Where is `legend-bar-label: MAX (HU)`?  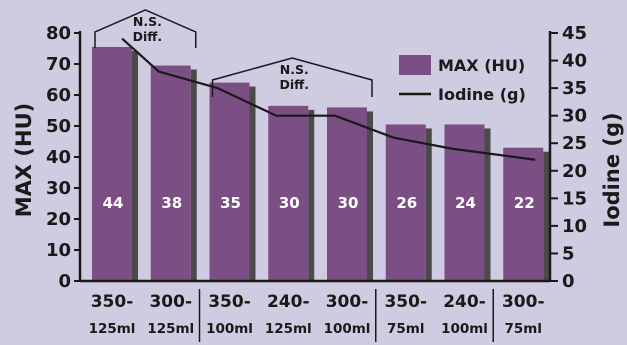
legend-bar-label: MAX (HU) is located at coordinates (481, 65).